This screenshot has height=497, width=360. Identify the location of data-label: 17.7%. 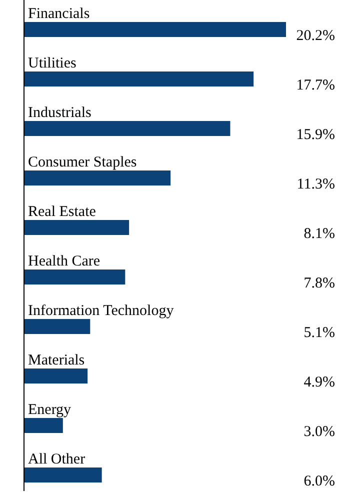
(315, 86).